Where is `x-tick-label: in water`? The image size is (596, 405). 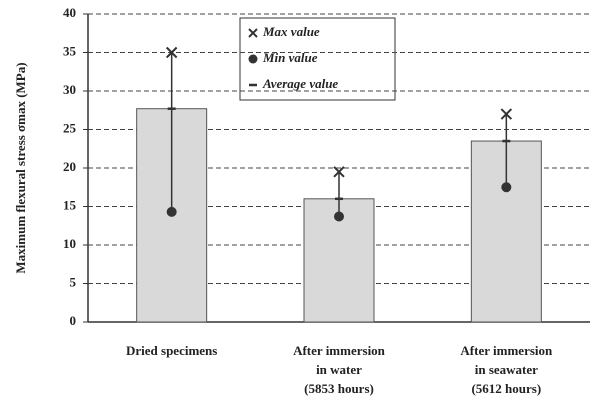 x-tick-label: in water is located at coordinates (339, 369).